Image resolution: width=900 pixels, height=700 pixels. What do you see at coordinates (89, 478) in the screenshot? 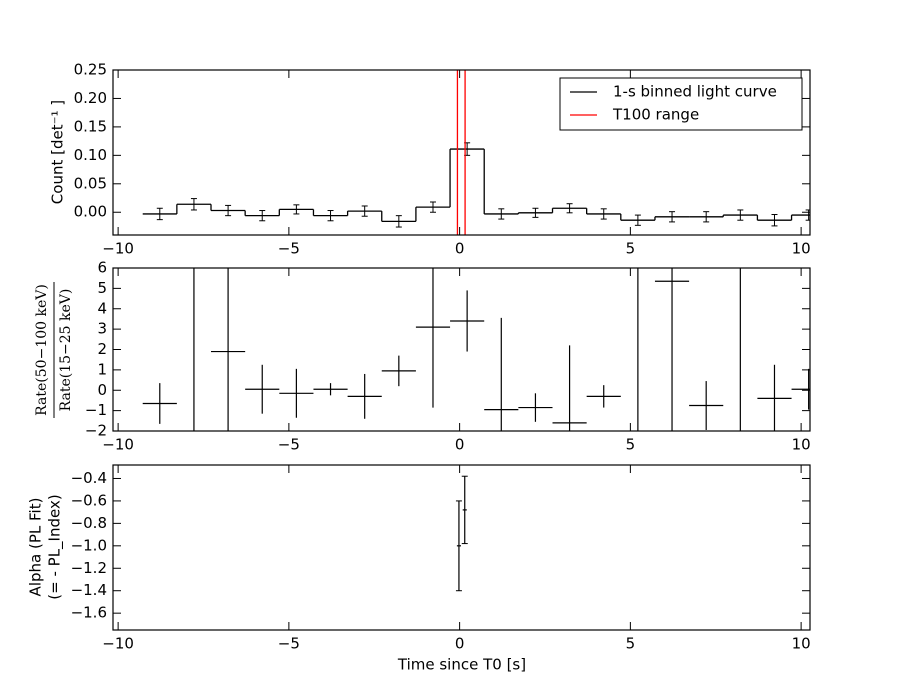
I see `y-tick-label: −0.4` at bounding box center [89, 478].